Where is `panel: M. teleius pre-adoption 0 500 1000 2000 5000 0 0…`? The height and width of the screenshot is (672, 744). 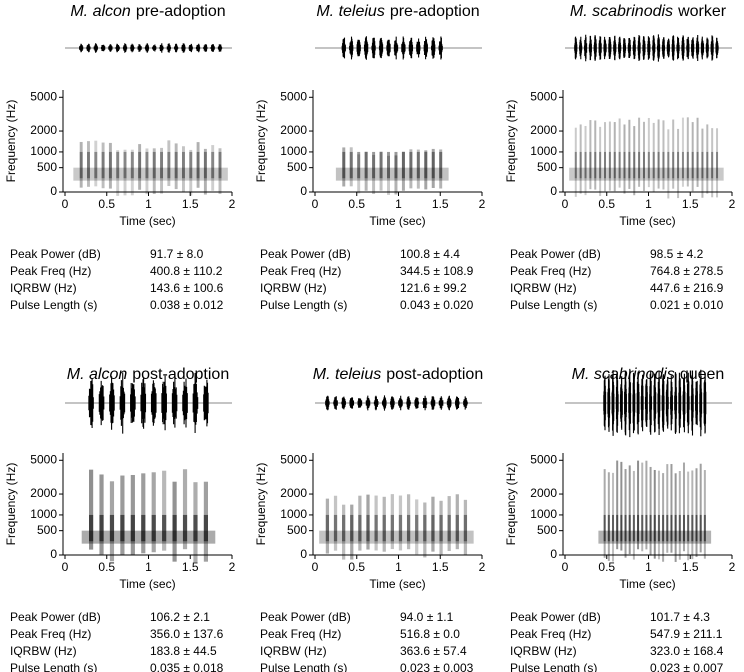
panel: M. teleius pre-adoption 0 500 1000 2000 5000 0 0… is located at coordinates (369, 157).